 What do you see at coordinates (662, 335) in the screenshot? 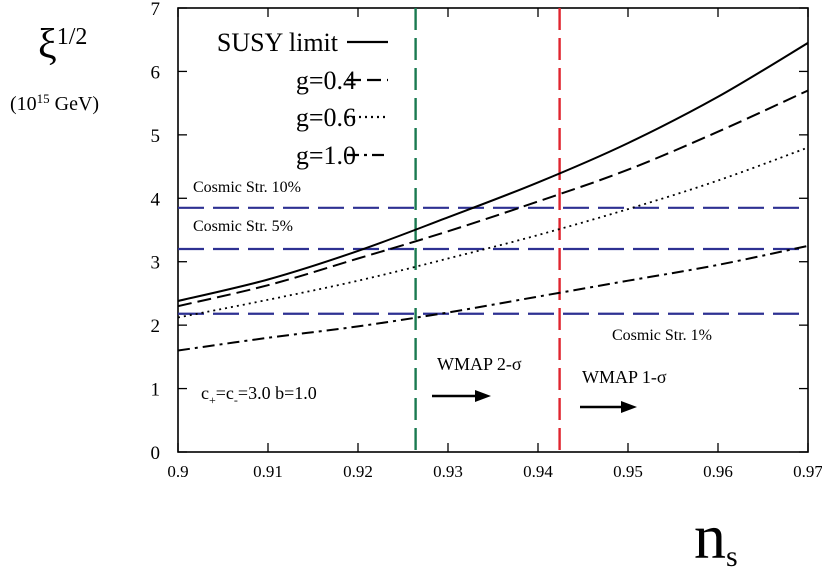
I see `cosmic-string-label-1: Cosmic Str. 1%` at bounding box center [662, 335].